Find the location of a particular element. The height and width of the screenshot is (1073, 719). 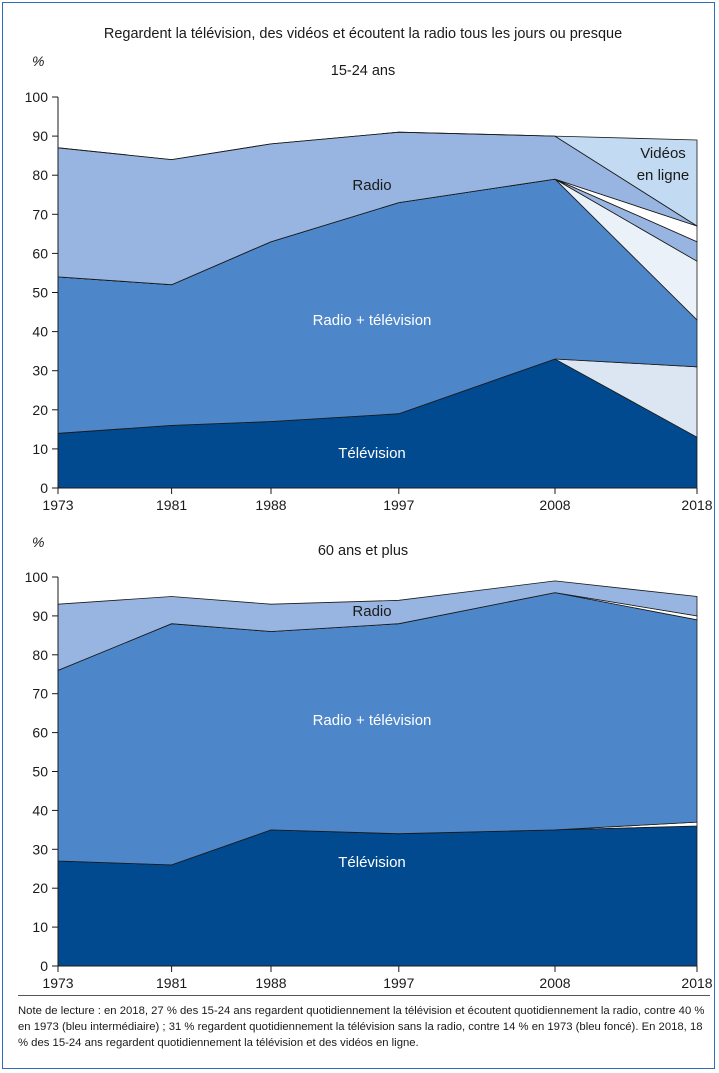

panel-2-label-radio-tv: Radio + télévision is located at coordinates (372, 720).